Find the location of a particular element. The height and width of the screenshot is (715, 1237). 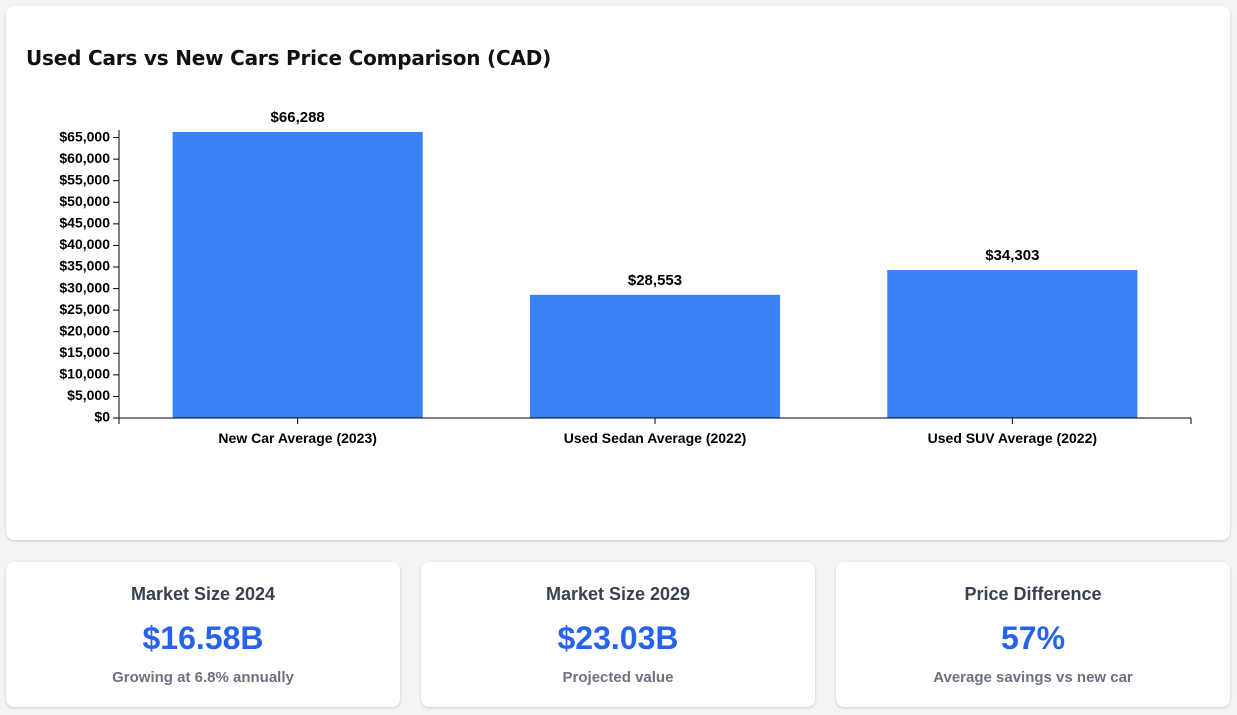

y-tick-label: $55,000 is located at coordinates (84, 179).